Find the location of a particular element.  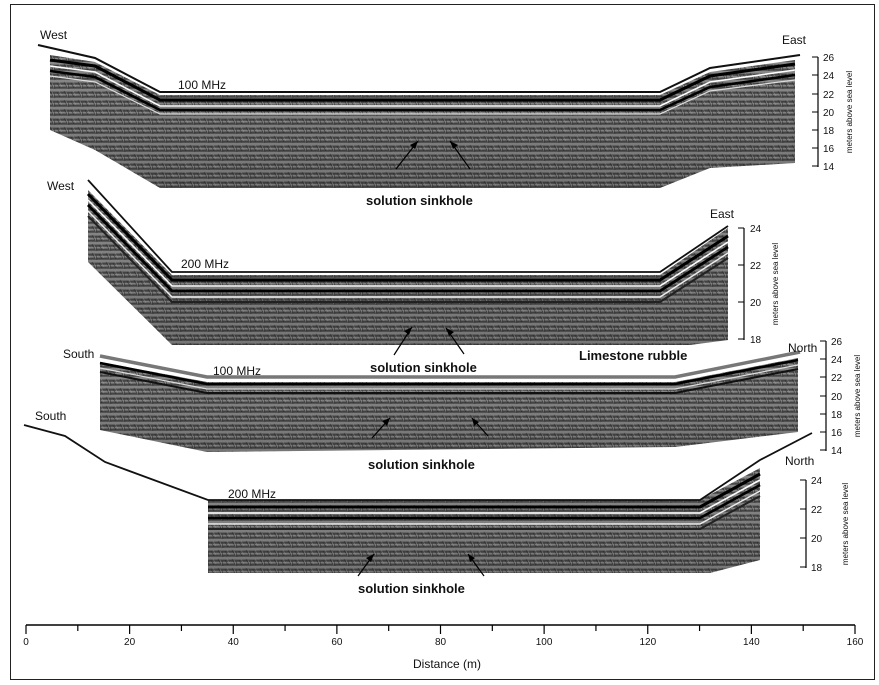

distance-tick-label: 140 is located at coordinates (751, 642).